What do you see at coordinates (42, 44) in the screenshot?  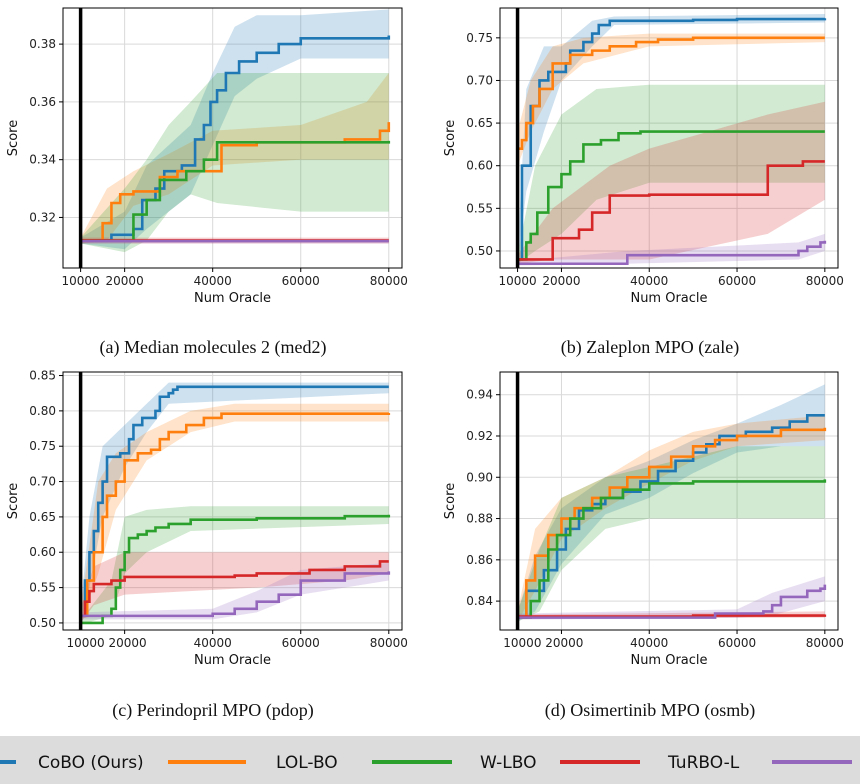 I see `y-tick-label: 0.38` at bounding box center [42, 44].